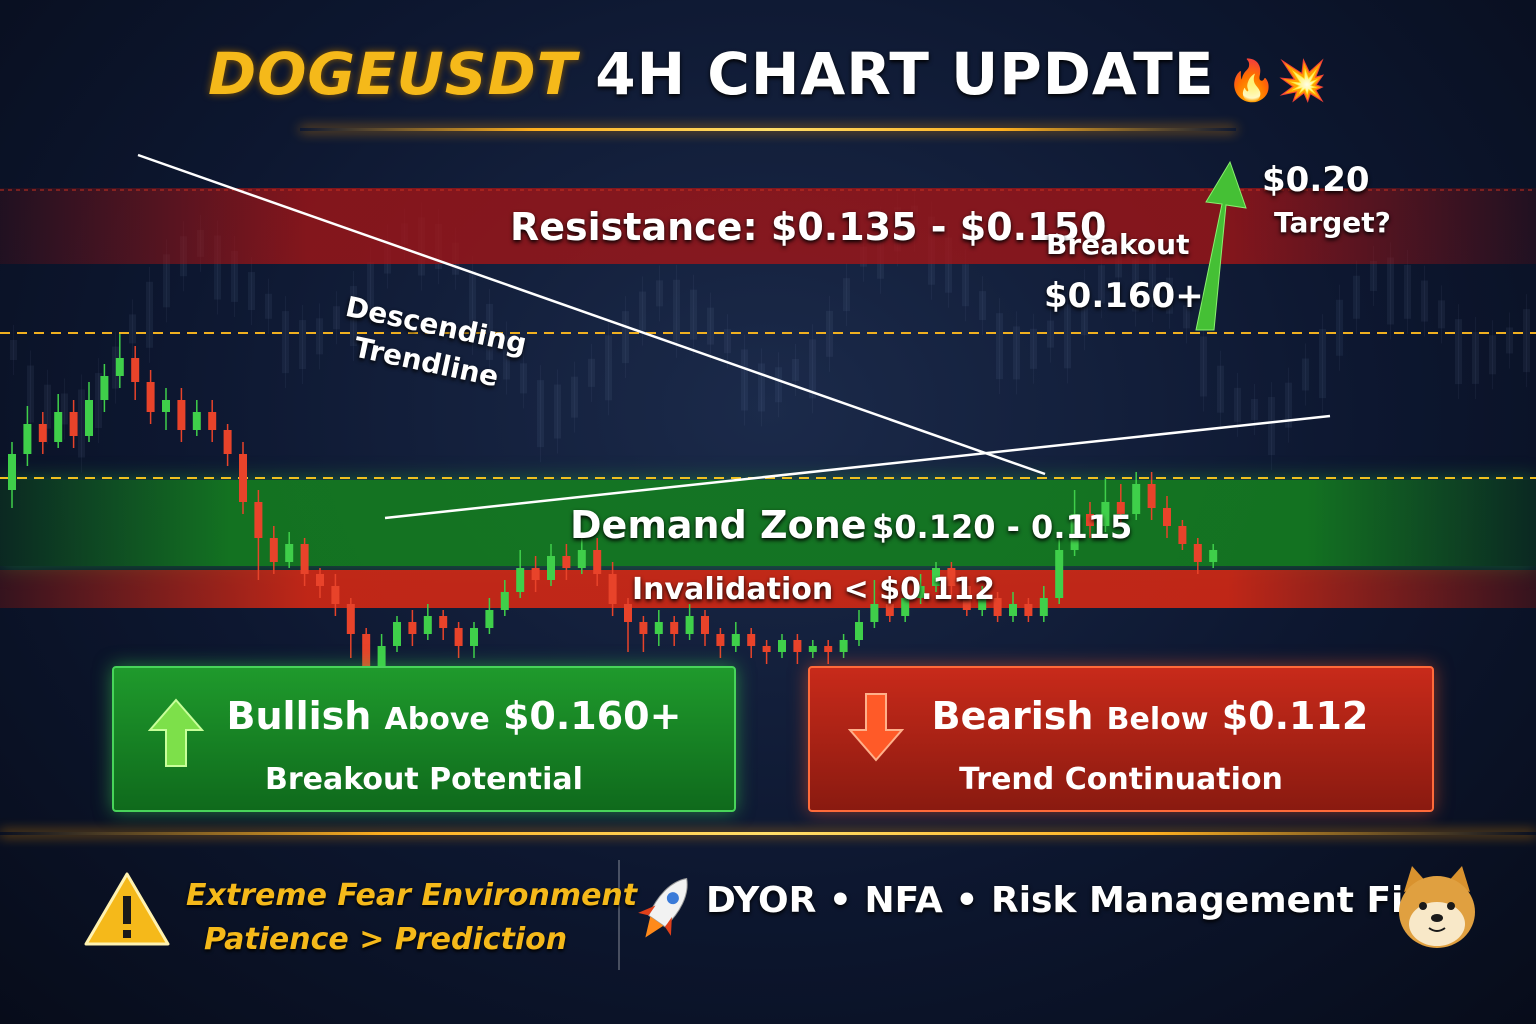 The height and width of the screenshot is (1024, 1536). Describe the element at coordinates (127, 909) in the screenshot. I see `warning-icon` at that location.